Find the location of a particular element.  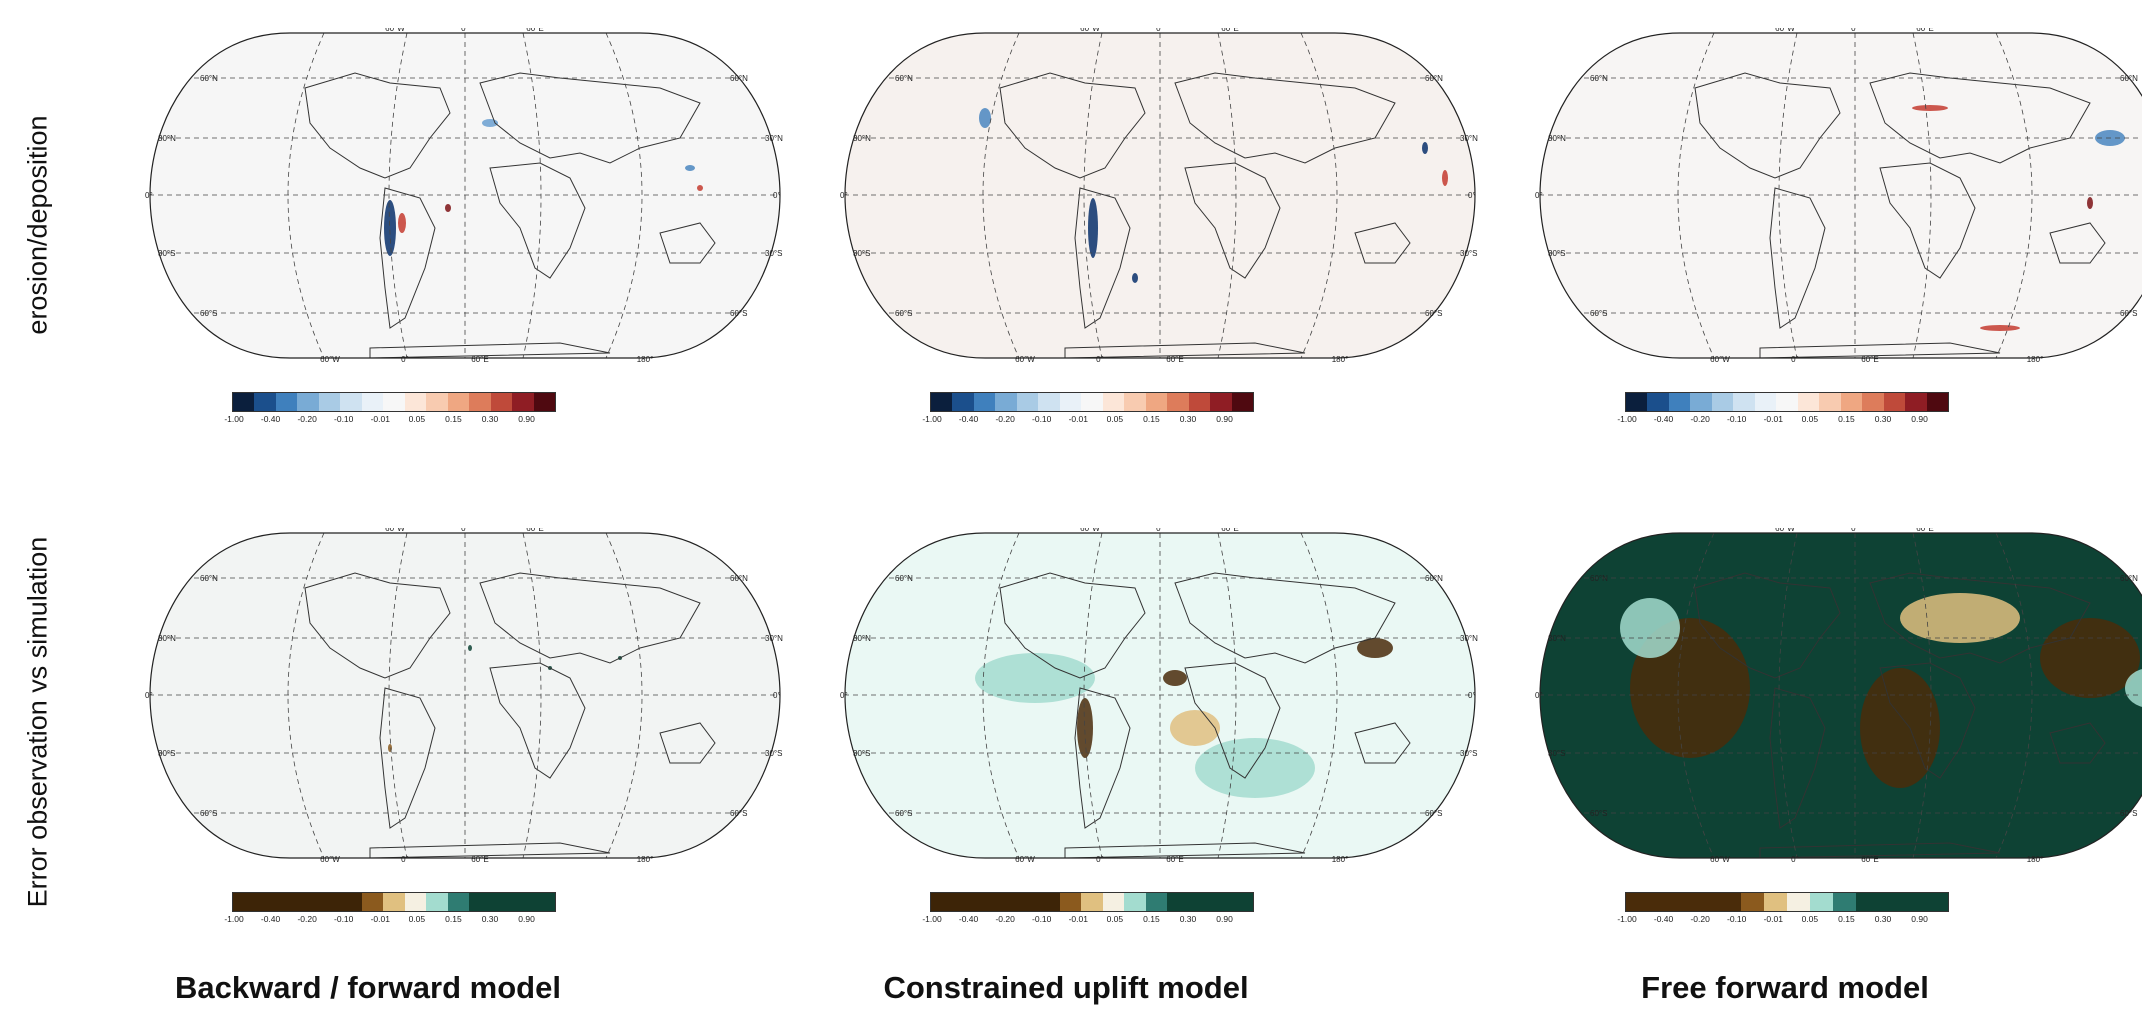

map-tick-right: 30°N is located at coordinates (774, 138).